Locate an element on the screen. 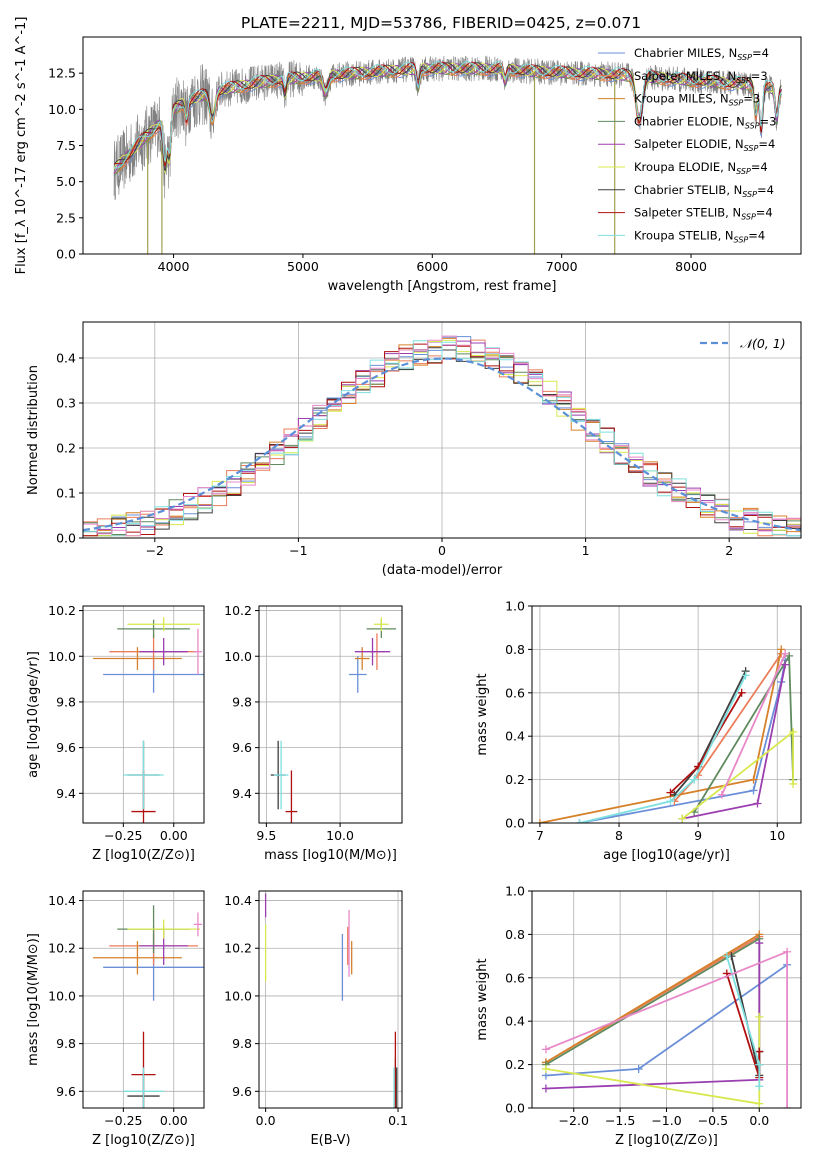 This screenshot has height=1170, width=819. x-tick-label: 10.0 is located at coordinates (340, 835).